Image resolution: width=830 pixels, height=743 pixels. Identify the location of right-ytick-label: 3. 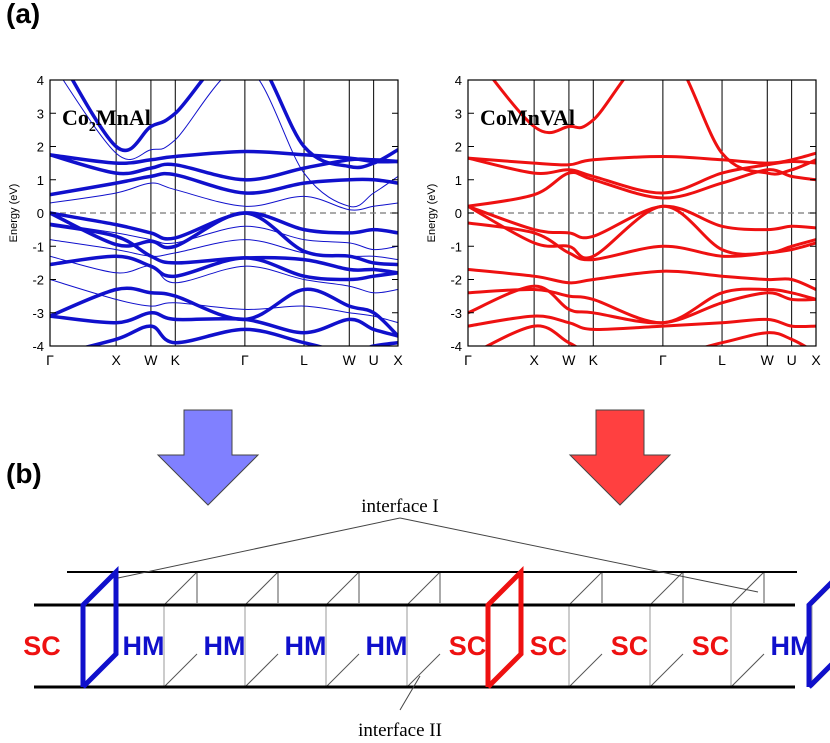
(458, 113).